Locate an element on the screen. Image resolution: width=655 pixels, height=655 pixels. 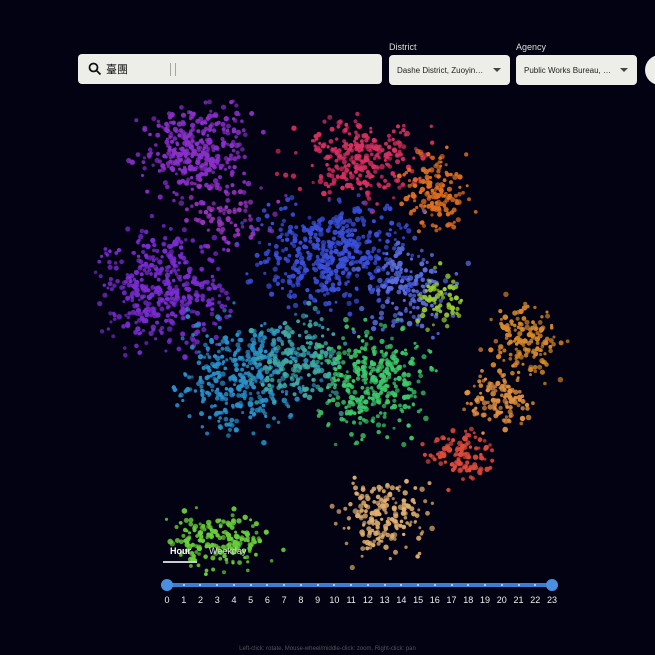
extra-control-button is located at coordinates (650, 70).